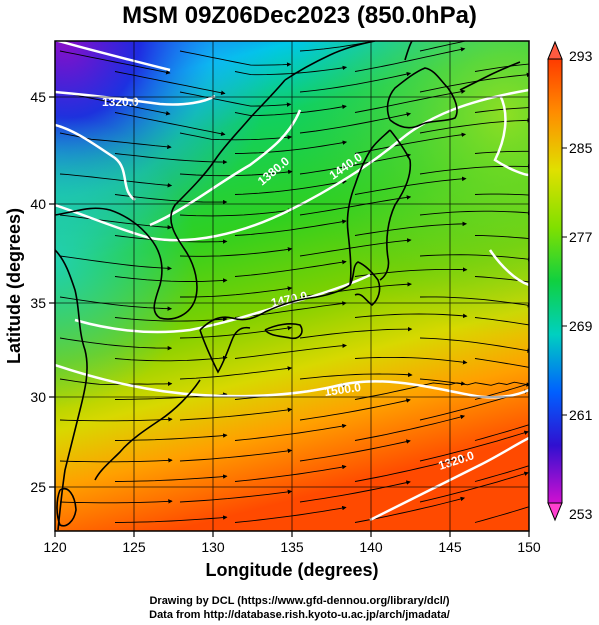 The width and height of the screenshot is (599, 625). Describe the element at coordinates (342, 389) in the screenshot. I see `contour-label: 1500.0` at that location.